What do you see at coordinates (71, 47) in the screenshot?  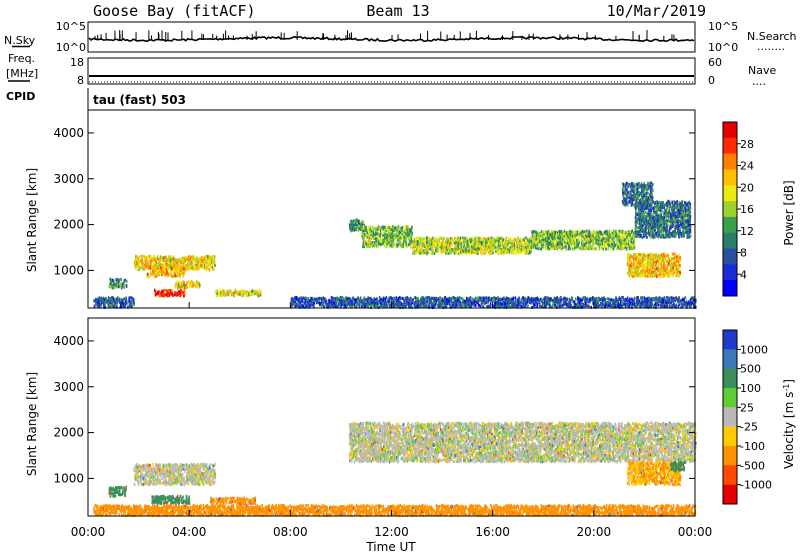 I see `noise-left-tick-bottom: 10^0` at bounding box center [71, 47].